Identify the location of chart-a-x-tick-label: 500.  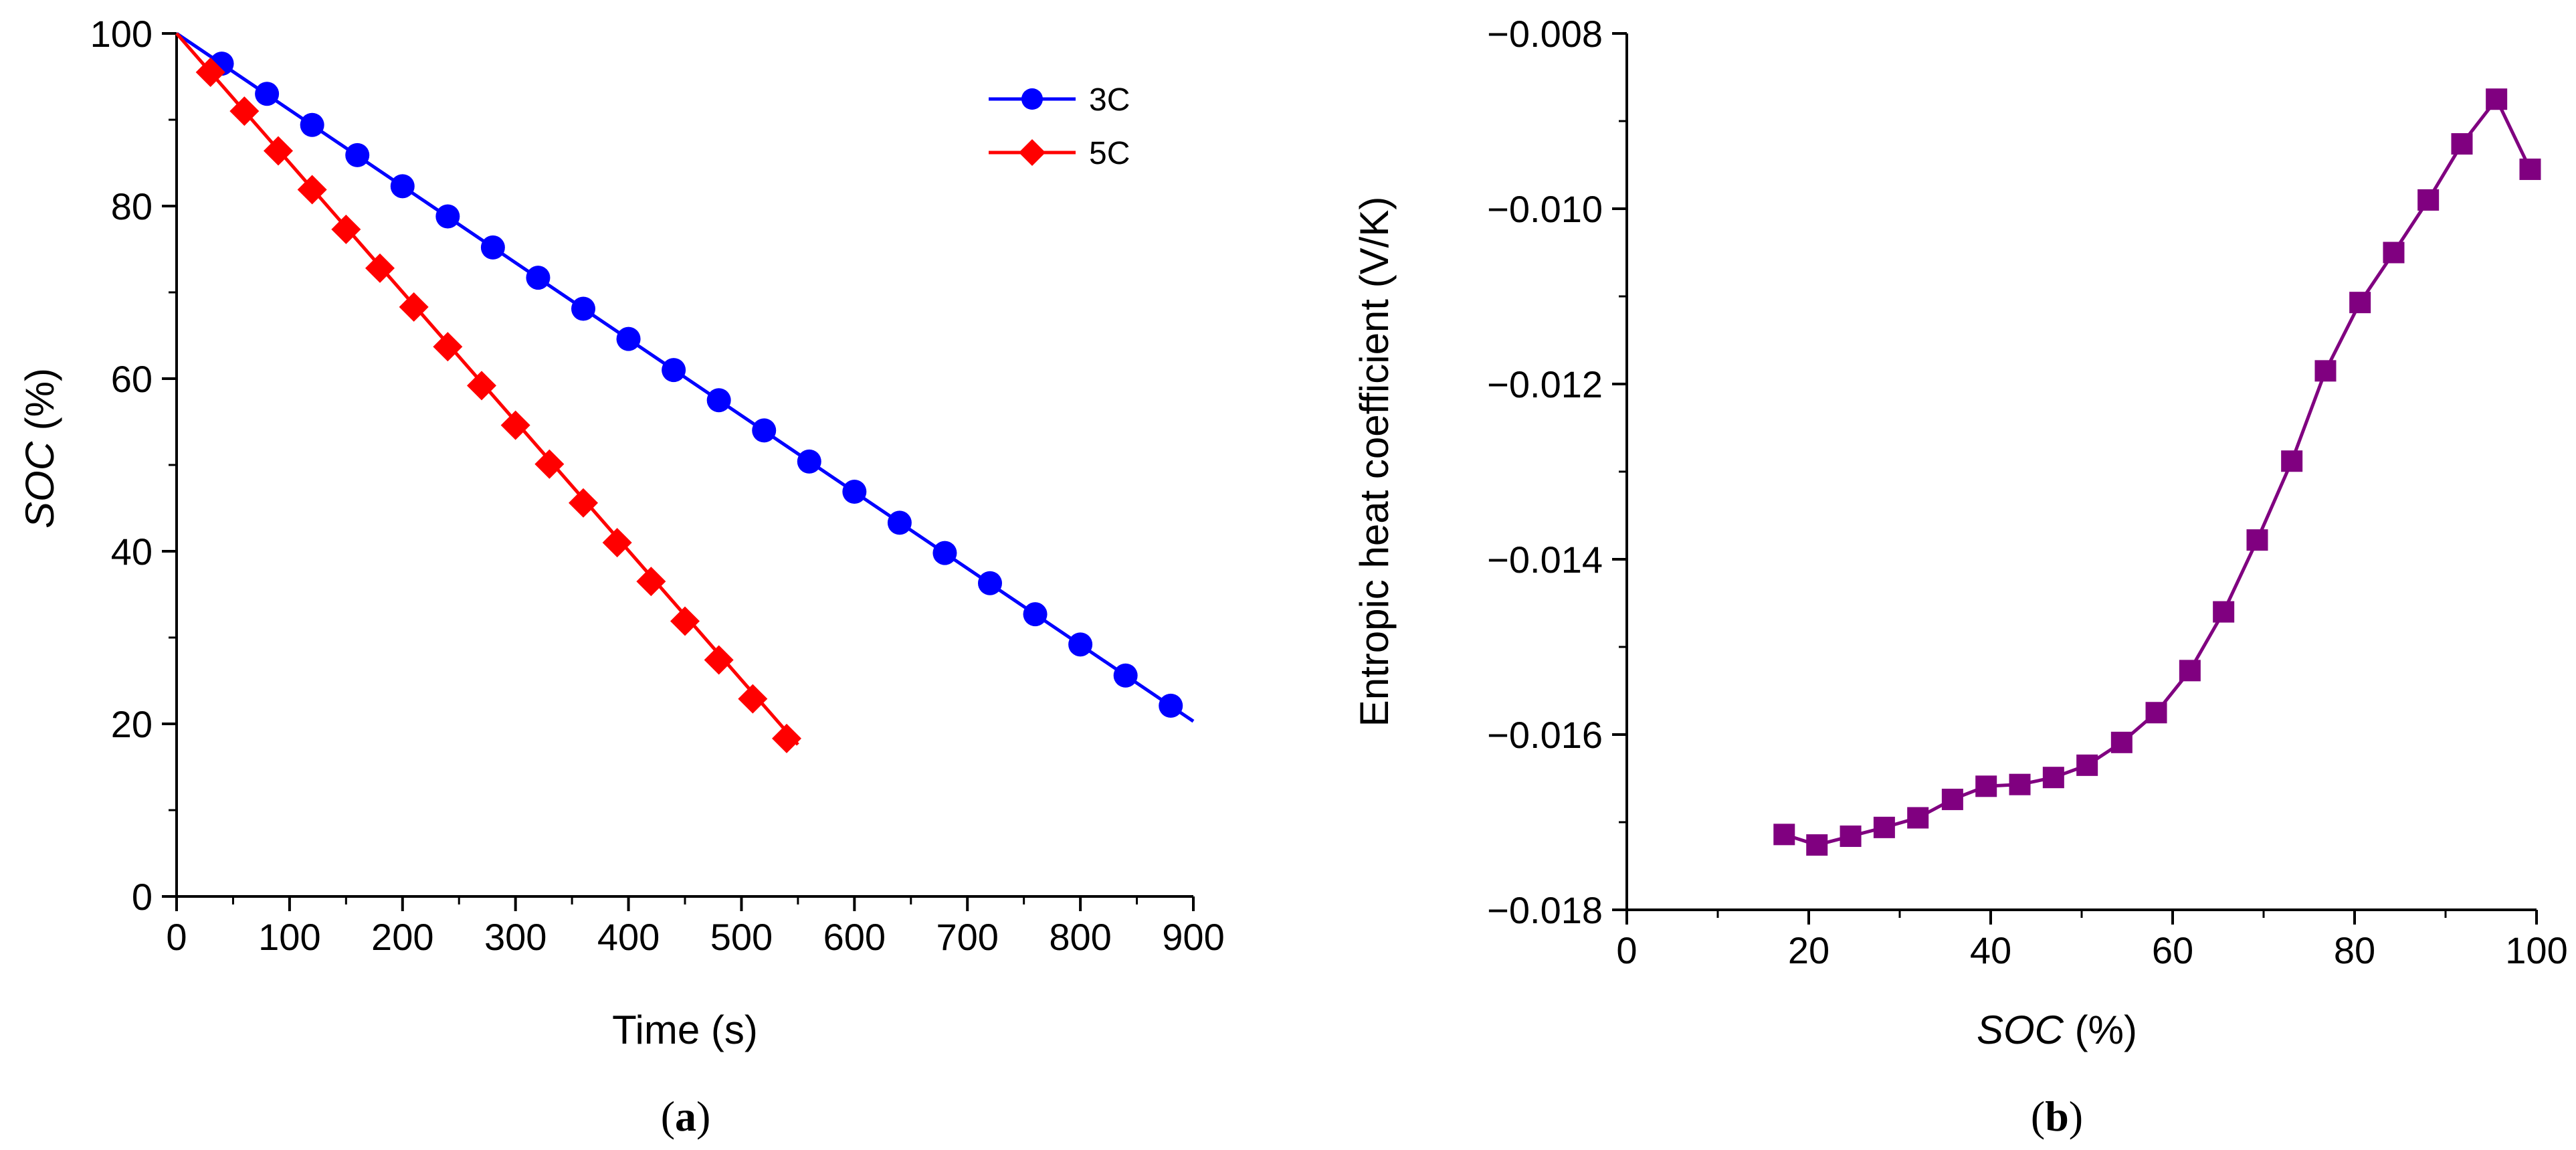
(741, 937).